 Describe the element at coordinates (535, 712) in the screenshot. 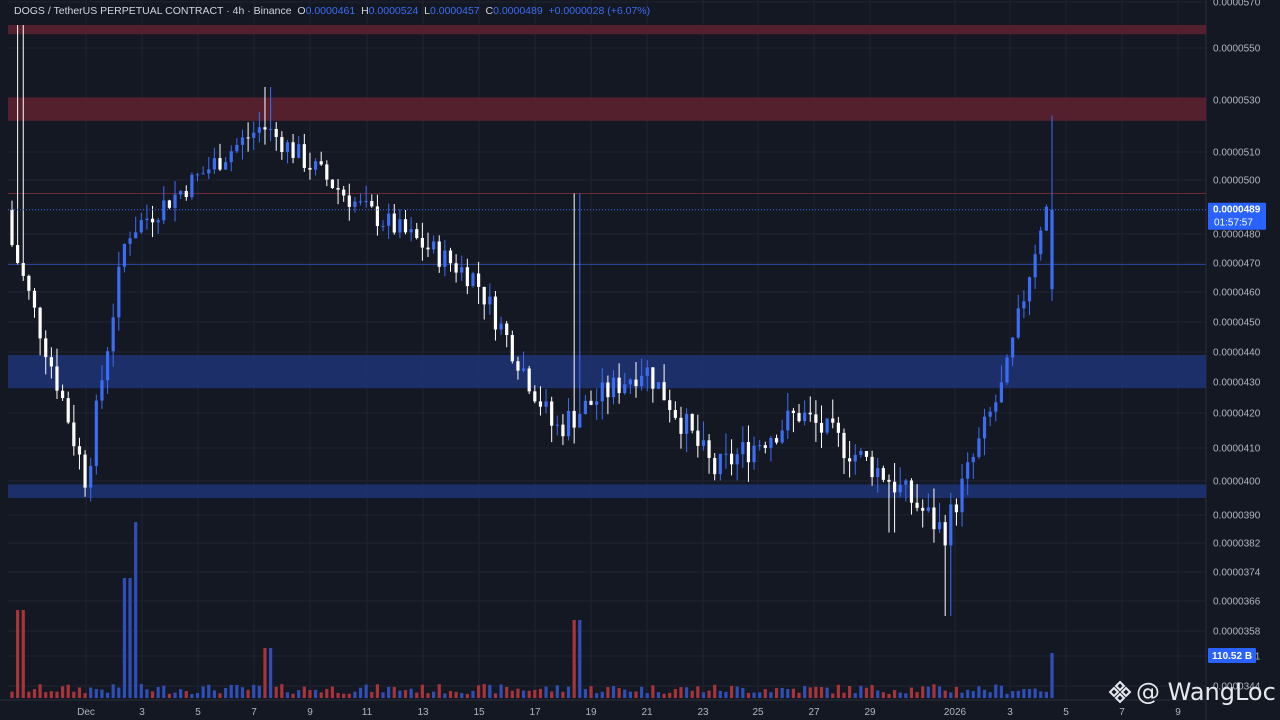

I see `time-tick-label: 17` at that location.